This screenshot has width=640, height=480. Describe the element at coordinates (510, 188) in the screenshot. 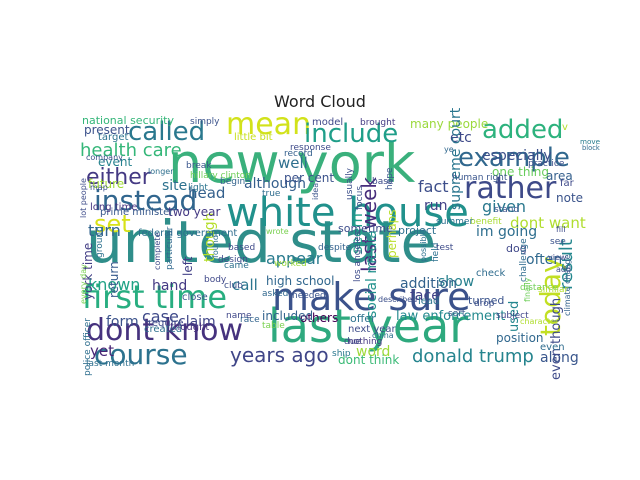

I see `word-rather: rather` at that location.